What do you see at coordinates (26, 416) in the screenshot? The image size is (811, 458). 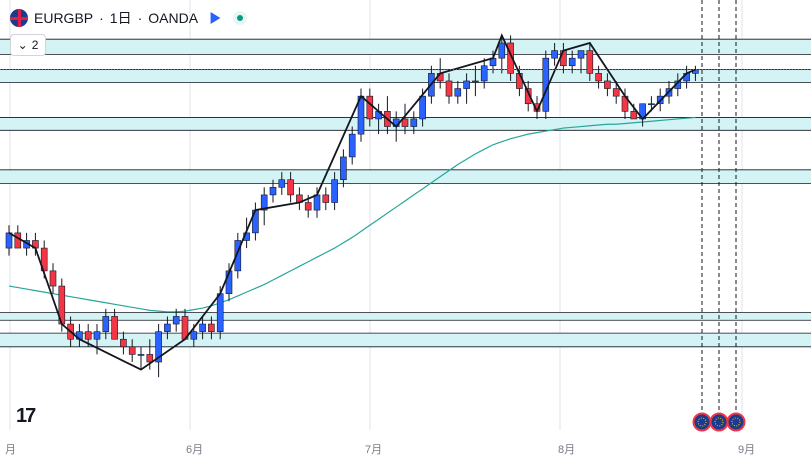 I see `tradingview-logo: 17` at bounding box center [26, 416].